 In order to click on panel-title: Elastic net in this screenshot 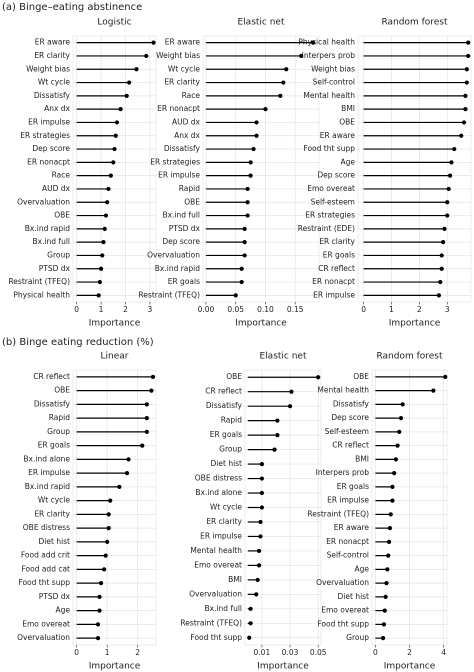, I will do `click(261, 23)`.